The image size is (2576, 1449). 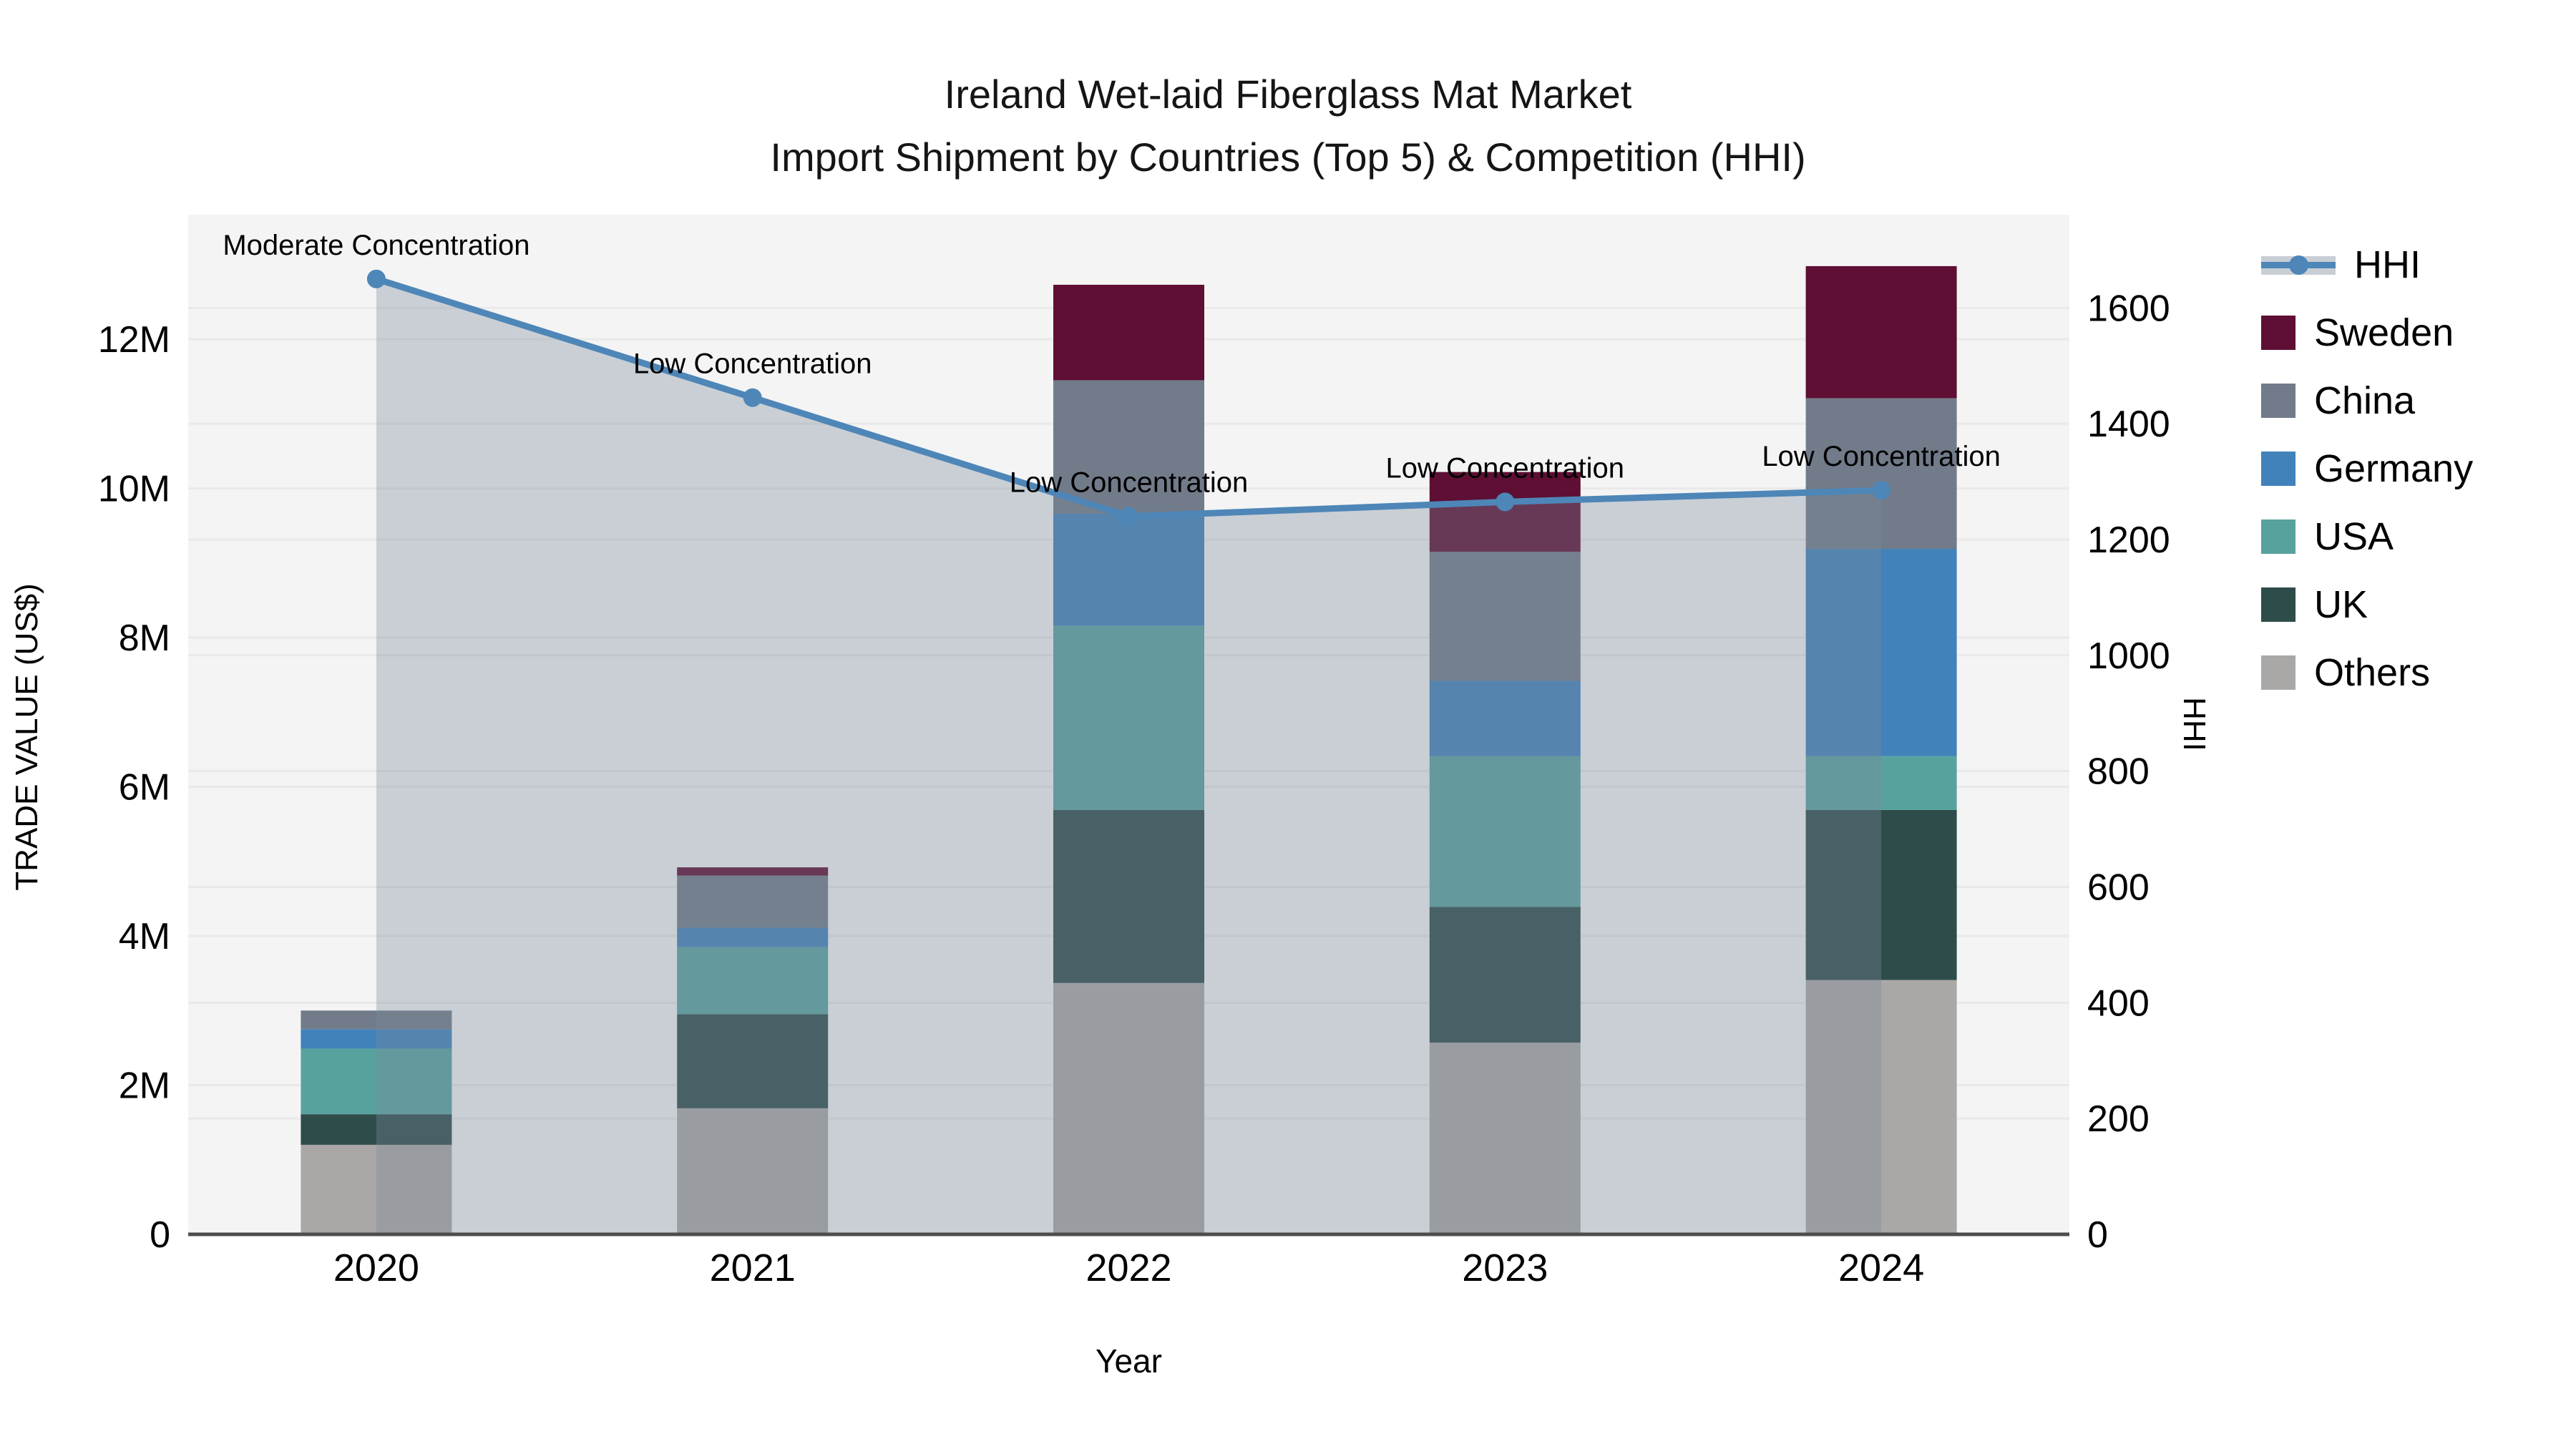 I want to click on legend-item-china: China, so click(x=2367, y=400).